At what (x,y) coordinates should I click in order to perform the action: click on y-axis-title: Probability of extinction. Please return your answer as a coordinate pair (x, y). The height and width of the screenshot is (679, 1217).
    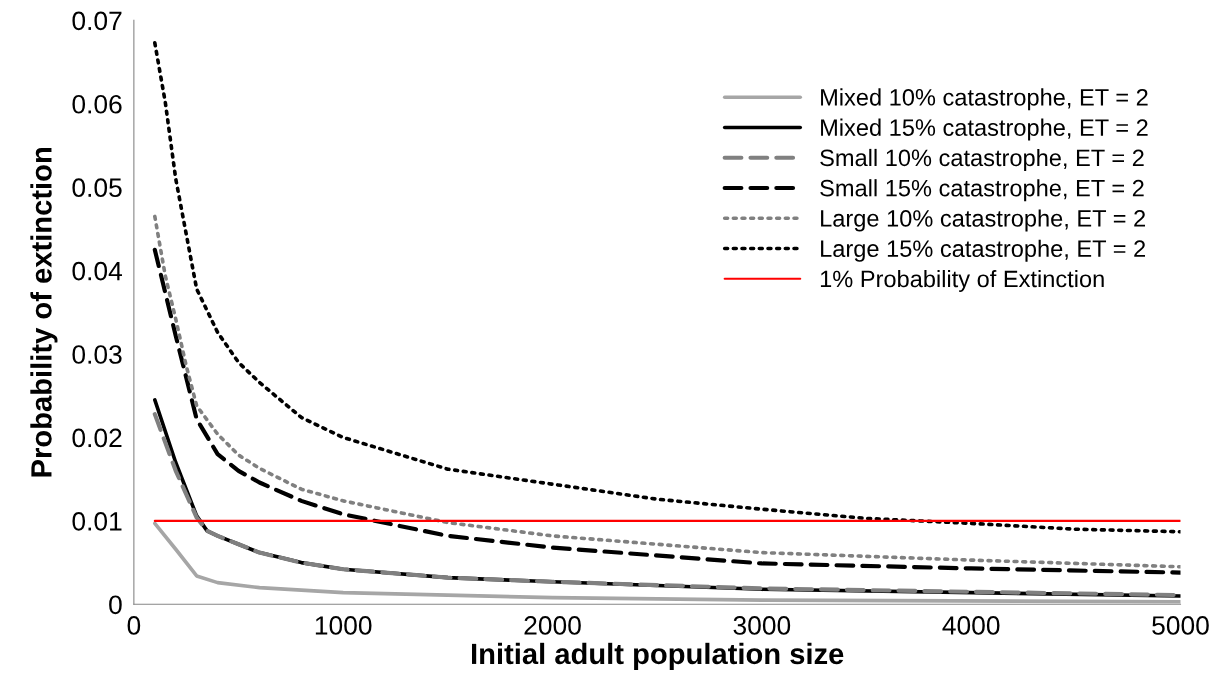
    Looking at the image, I should click on (44, 312).